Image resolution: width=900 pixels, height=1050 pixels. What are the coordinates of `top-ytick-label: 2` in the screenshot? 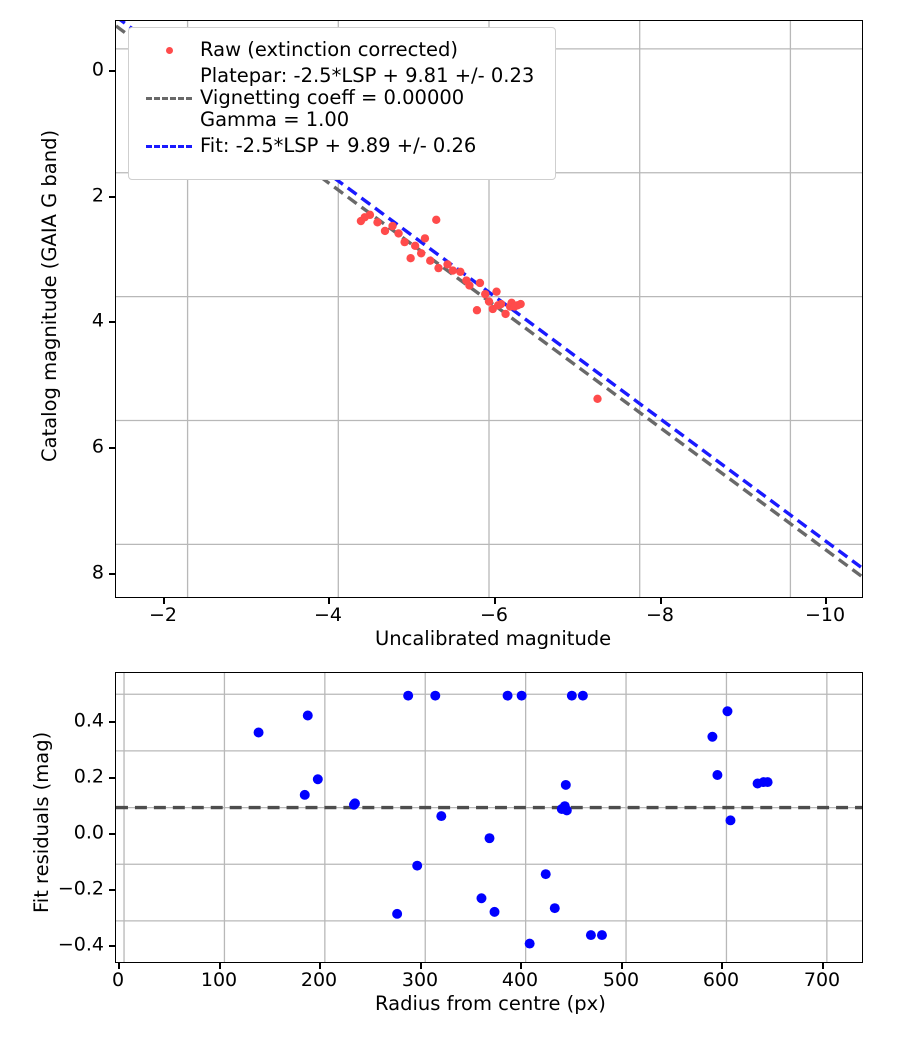 It's located at (97, 195).